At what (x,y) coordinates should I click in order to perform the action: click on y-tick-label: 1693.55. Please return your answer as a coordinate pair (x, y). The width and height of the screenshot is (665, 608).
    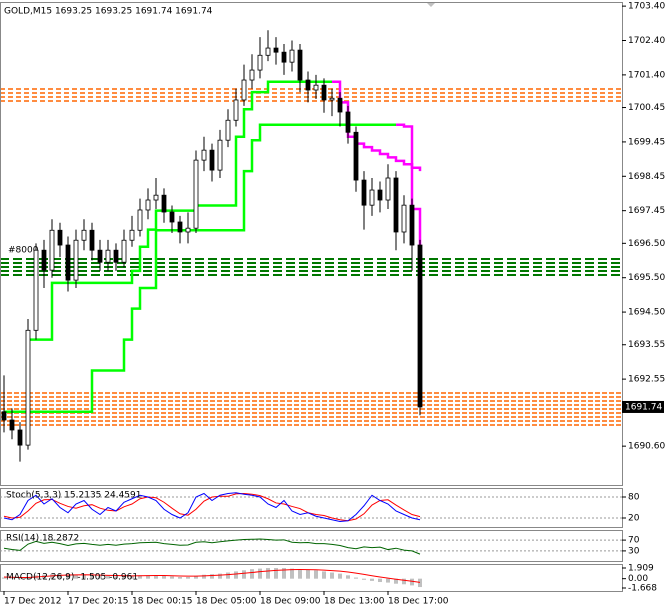
    Looking at the image, I should click on (646, 345).